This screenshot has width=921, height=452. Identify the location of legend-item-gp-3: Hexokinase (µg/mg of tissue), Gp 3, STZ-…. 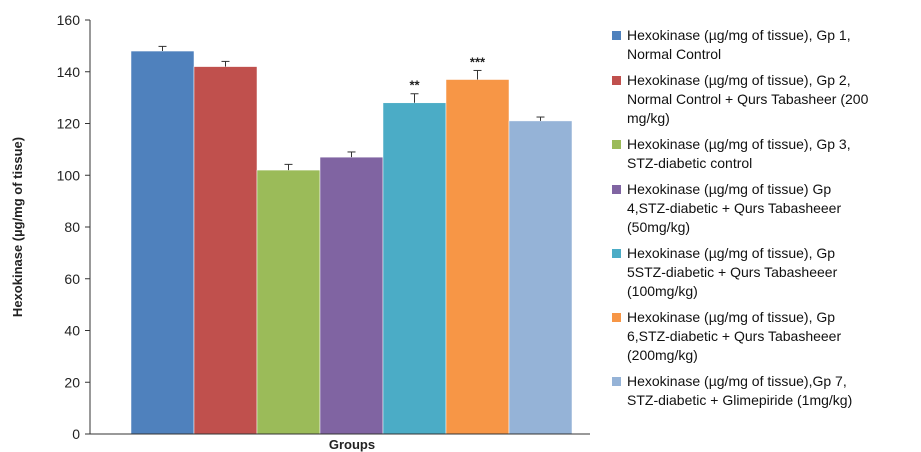
(764, 154).